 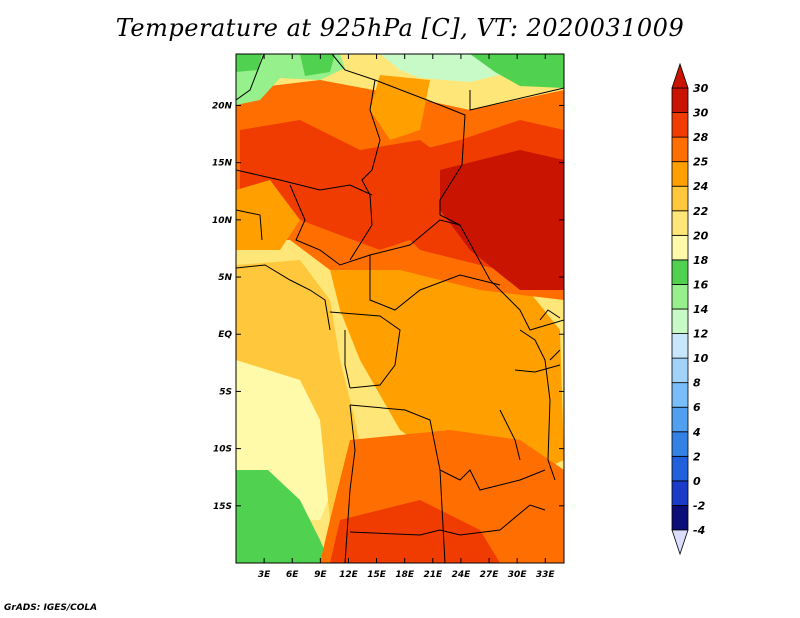 What do you see at coordinates (701, 235) in the screenshot?
I see `colorbar-label: 20` at bounding box center [701, 235].